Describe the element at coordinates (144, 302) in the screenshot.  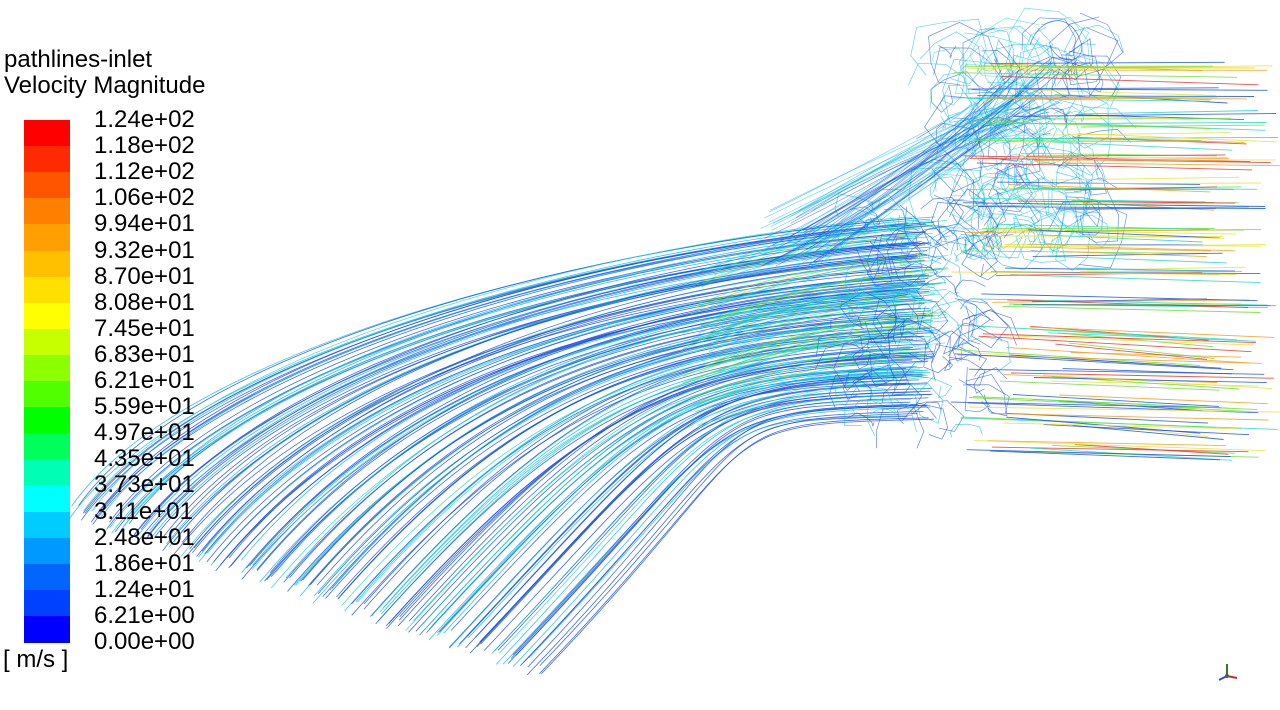
I see `colorbar-tick-label: 8.08e+01` at that location.